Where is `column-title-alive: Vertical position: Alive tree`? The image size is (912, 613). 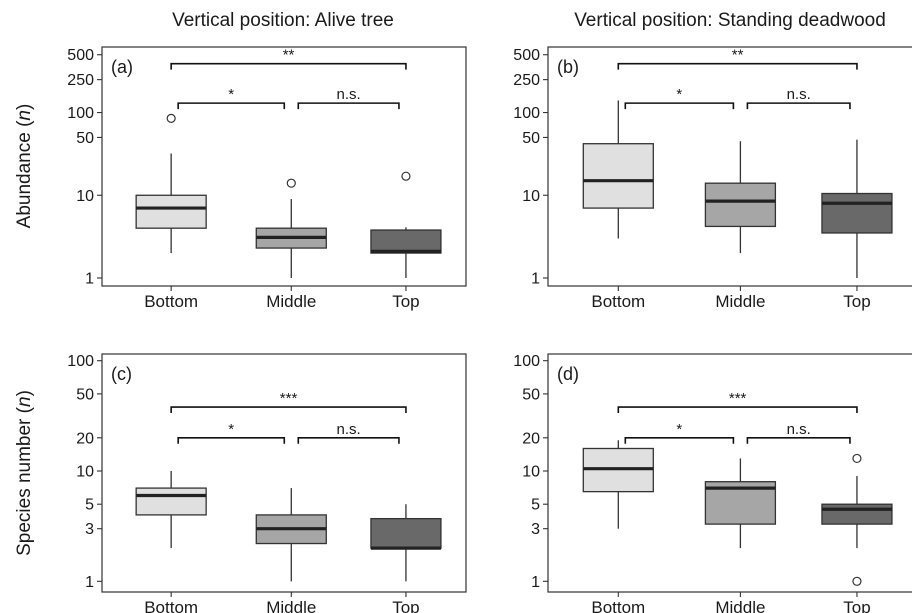
column-title-alive: Vertical position: Alive tree is located at coordinates (283, 20).